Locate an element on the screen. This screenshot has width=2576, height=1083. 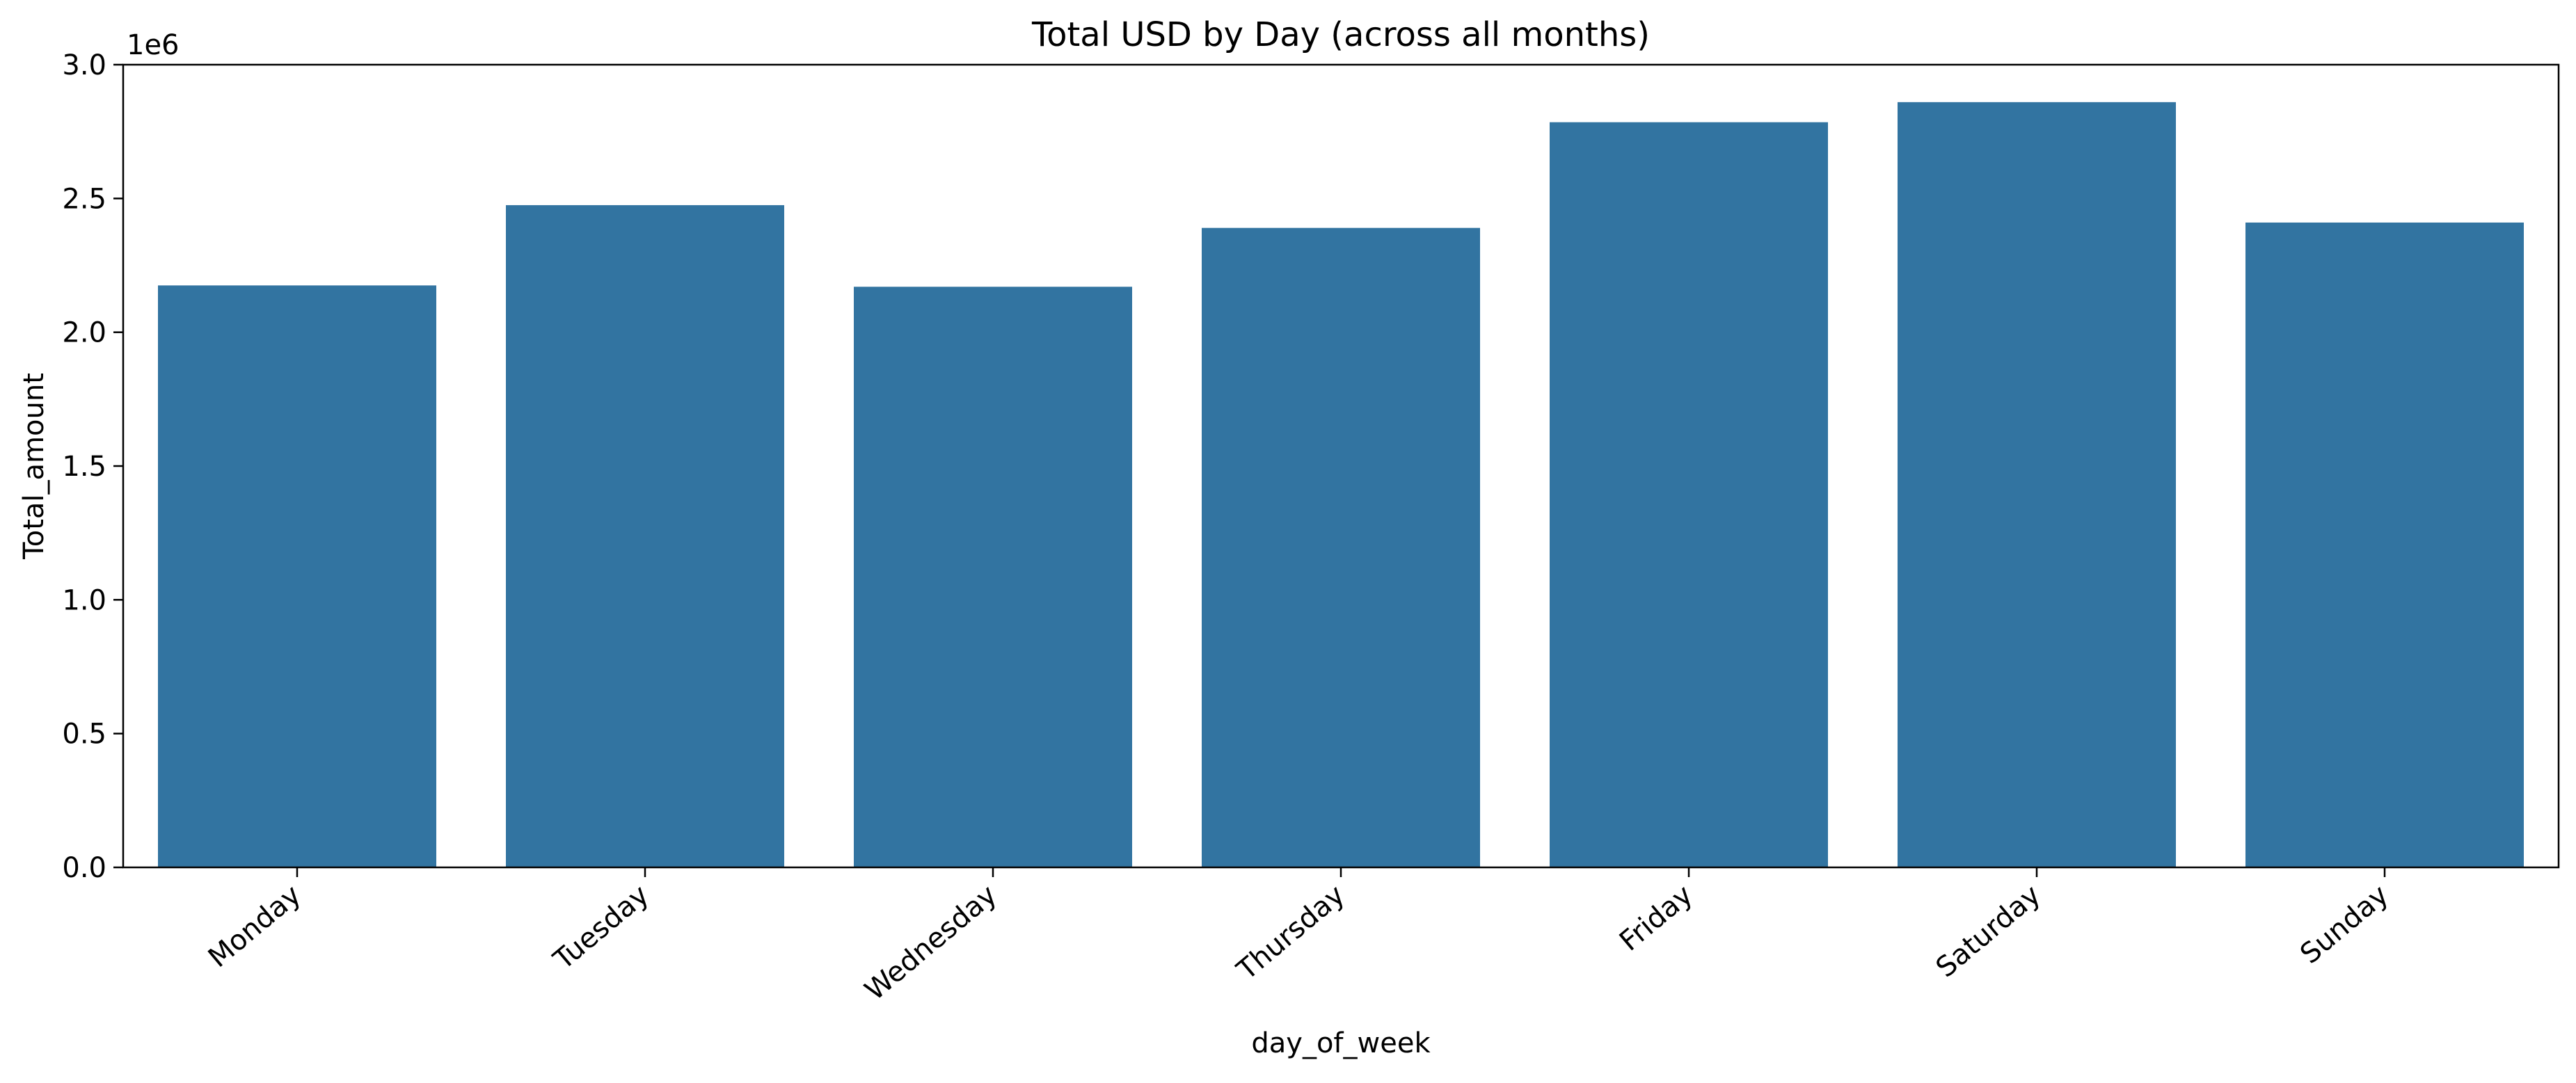
bar-sunday is located at coordinates (2384, 544).